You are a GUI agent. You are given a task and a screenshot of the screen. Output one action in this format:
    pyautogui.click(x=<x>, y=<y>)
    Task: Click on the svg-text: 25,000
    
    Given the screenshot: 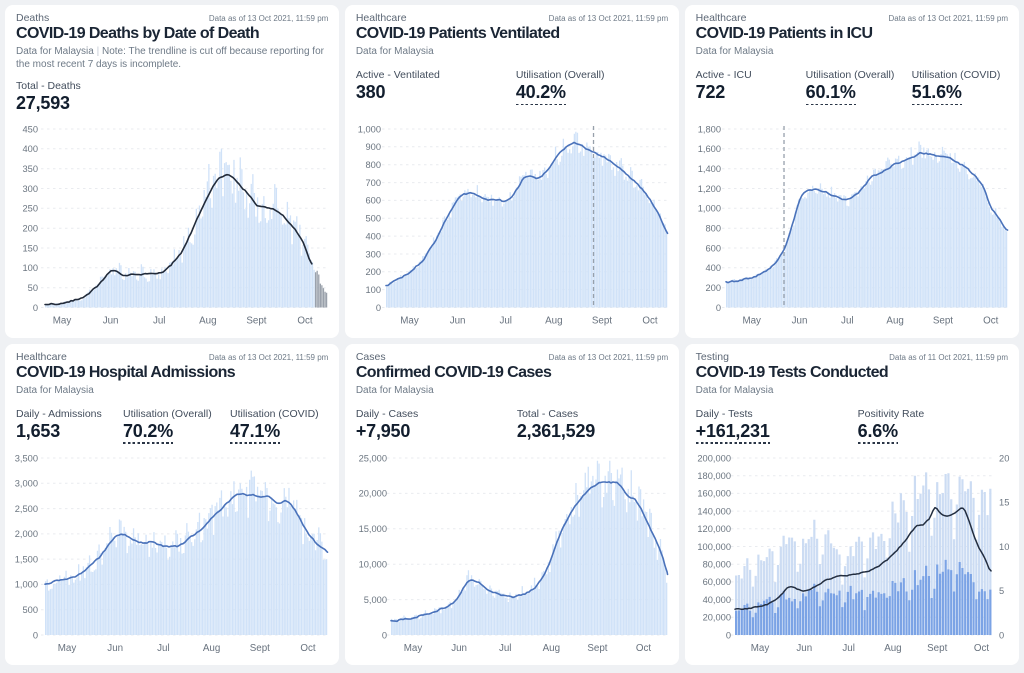 What is the action you would take?
    pyautogui.click(x=372, y=458)
    